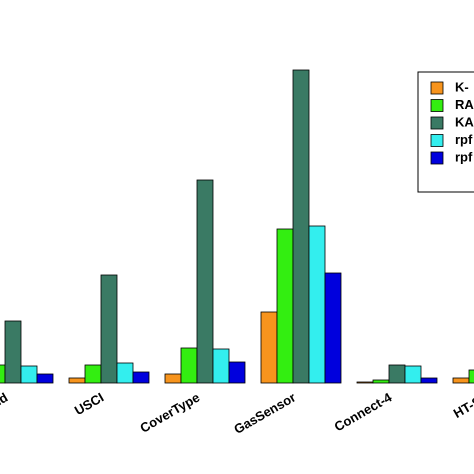  Describe the element at coordinates (89, 404) in the screenshot. I see `x-tick-label: USCI` at that location.